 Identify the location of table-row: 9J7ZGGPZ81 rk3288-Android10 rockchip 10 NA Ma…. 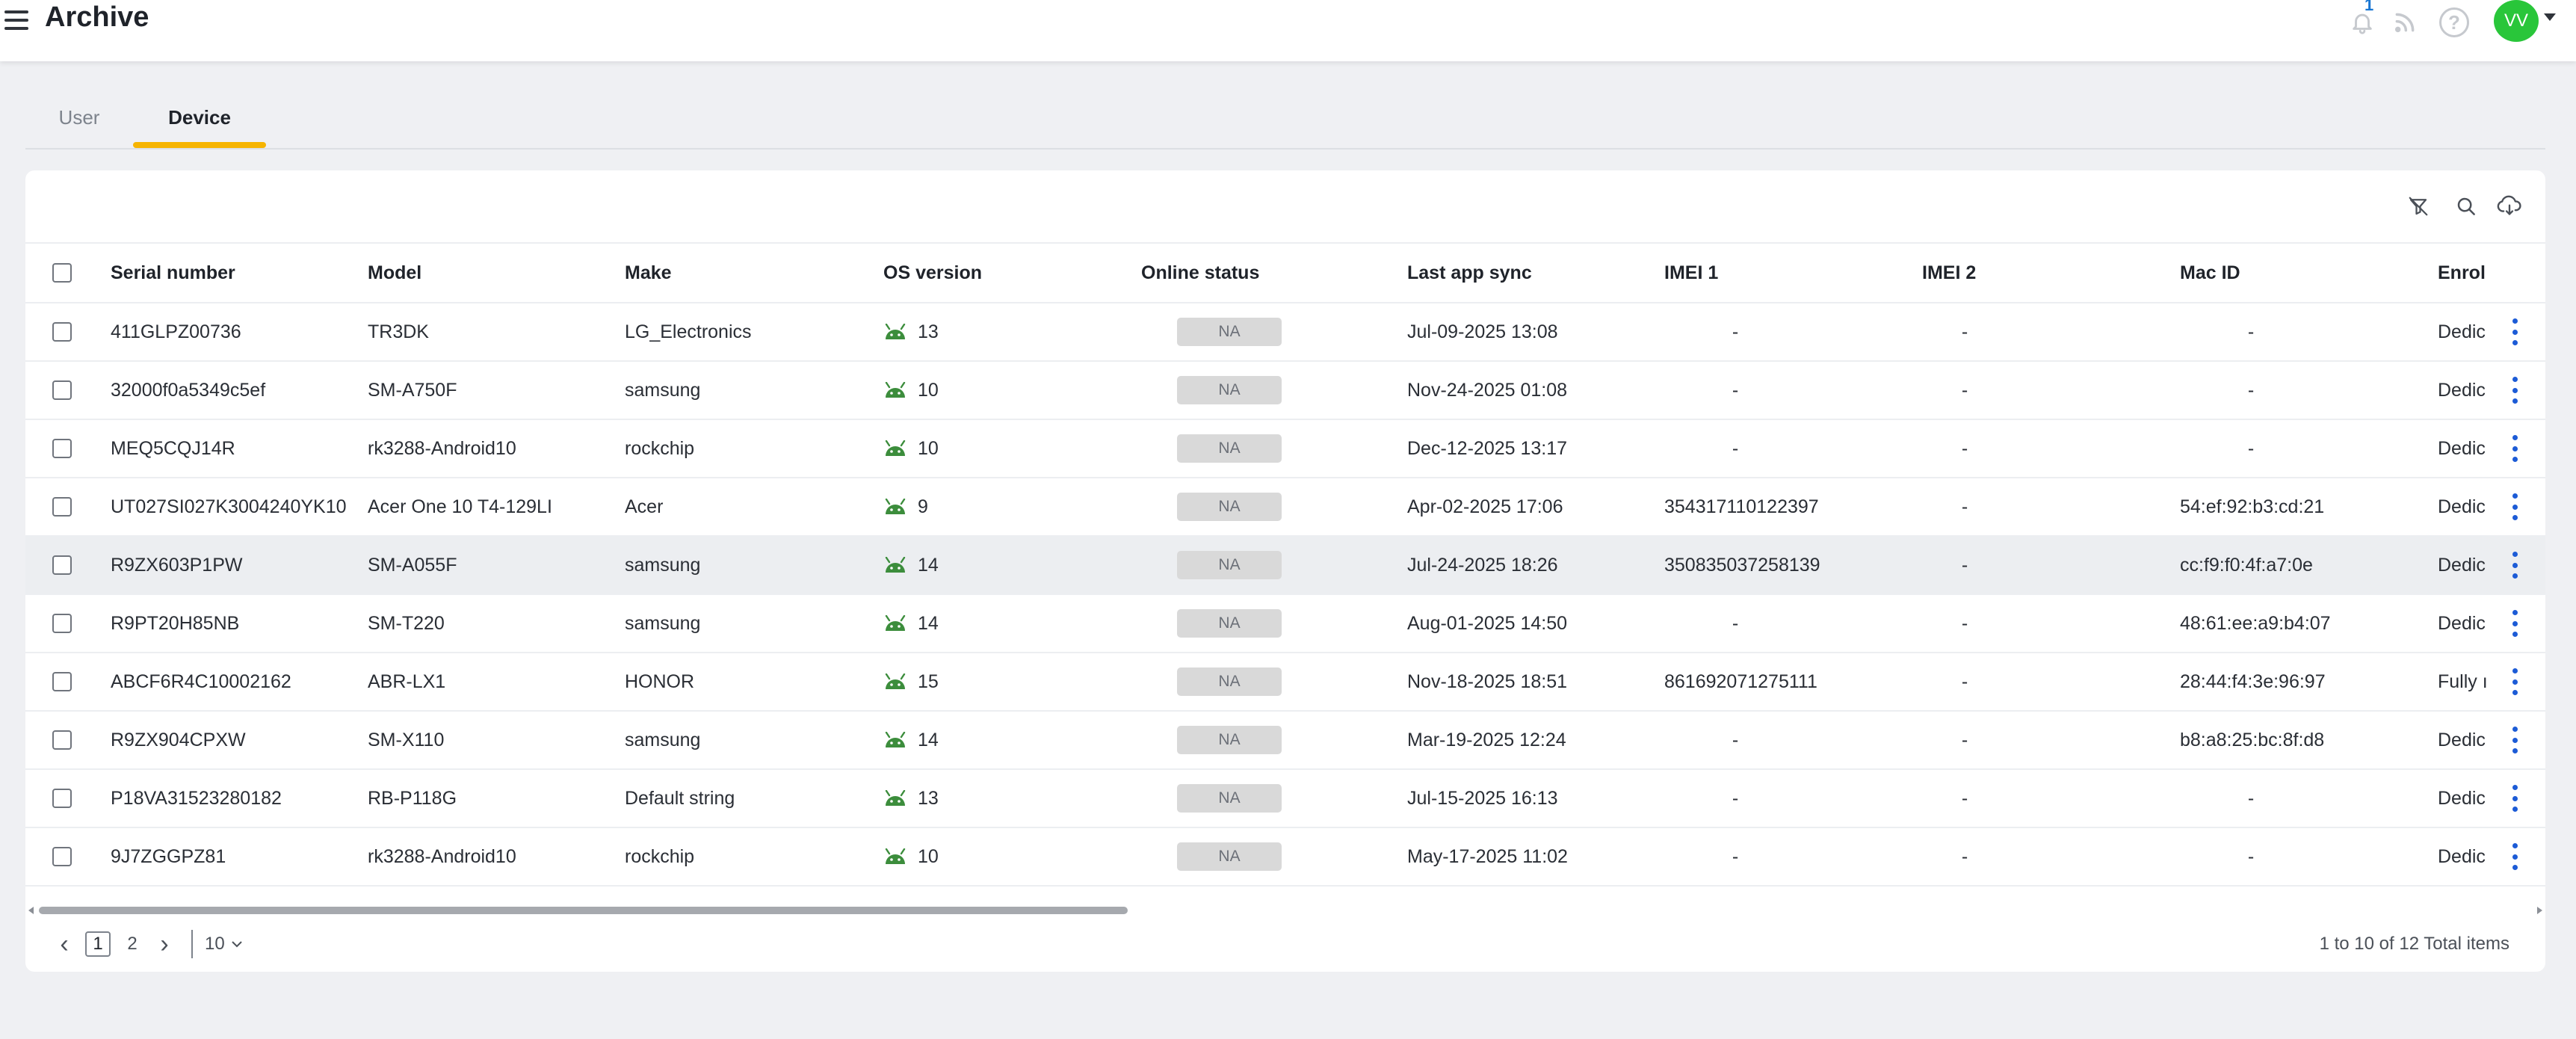
(1285, 857).